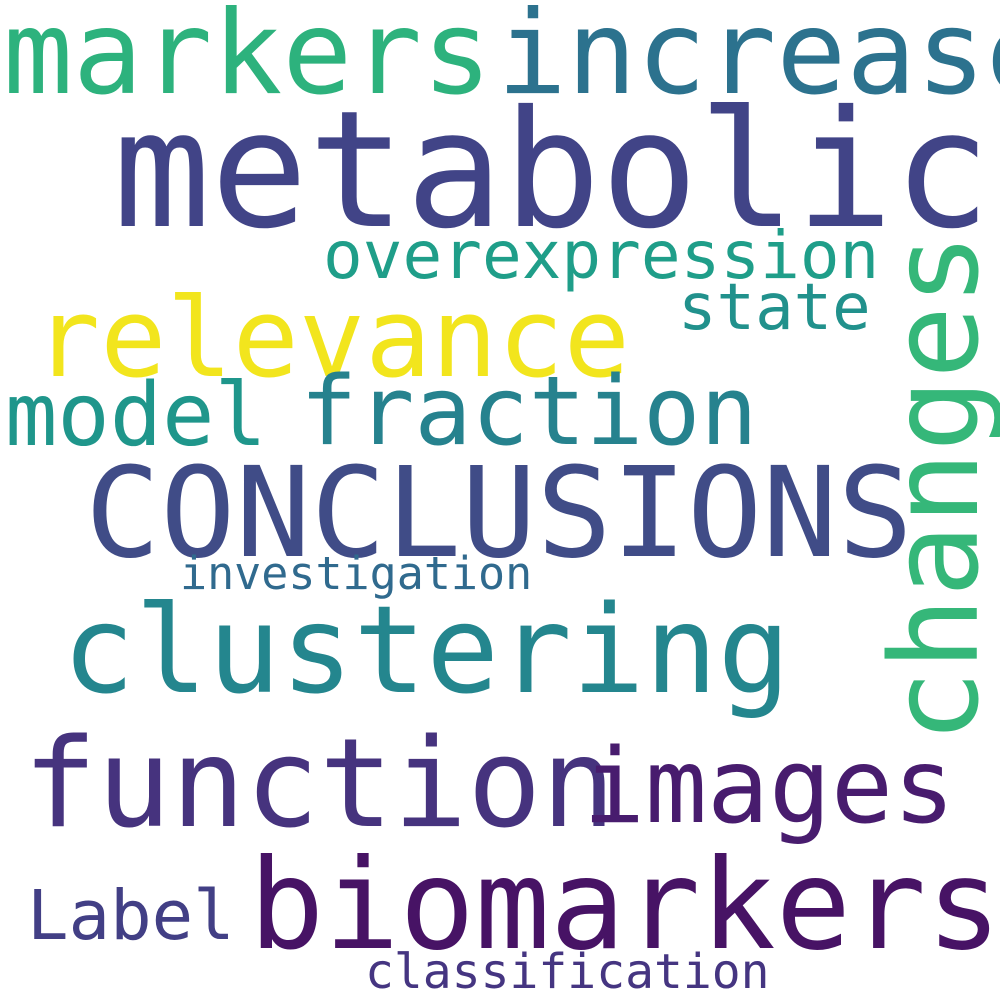 This screenshot has height=1000, width=1000. I want to click on word-markers: markers, so click(247, 60).